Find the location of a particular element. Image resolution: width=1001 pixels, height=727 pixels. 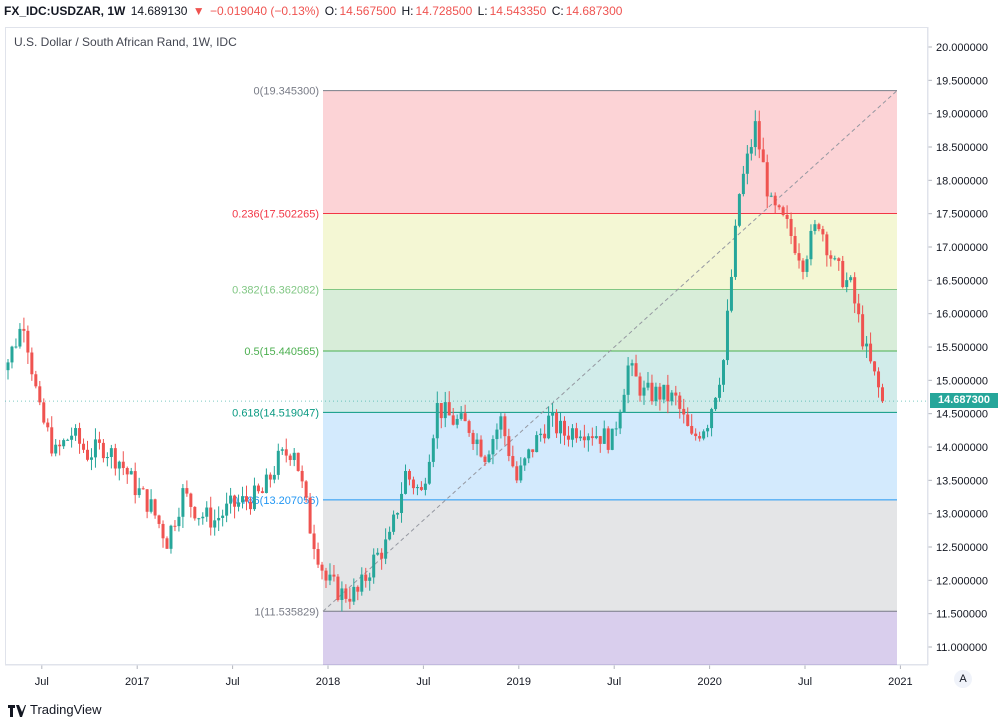

y-tick-label: 15.500000 is located at coordinates (962, 348).